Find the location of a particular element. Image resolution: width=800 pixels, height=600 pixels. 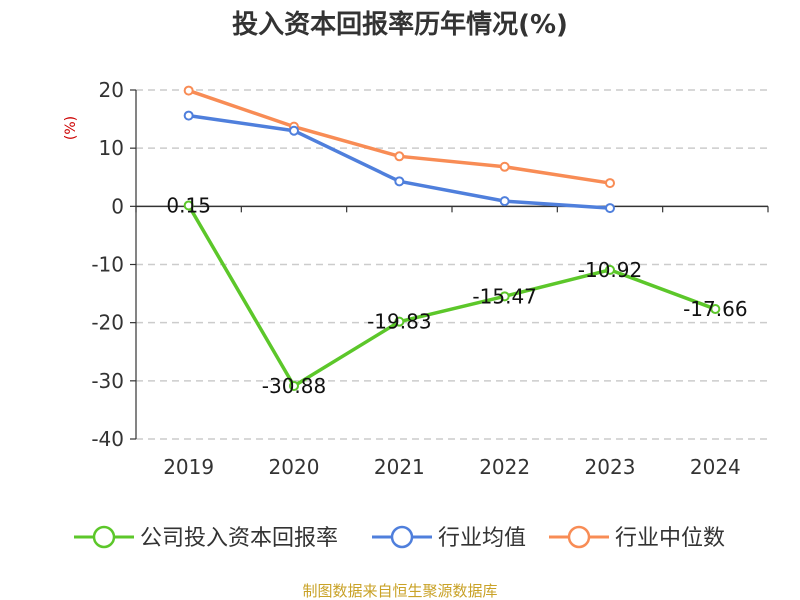

source-note: 制图数据来自恒生聚源数据库 is located at coordinates (399, 591).